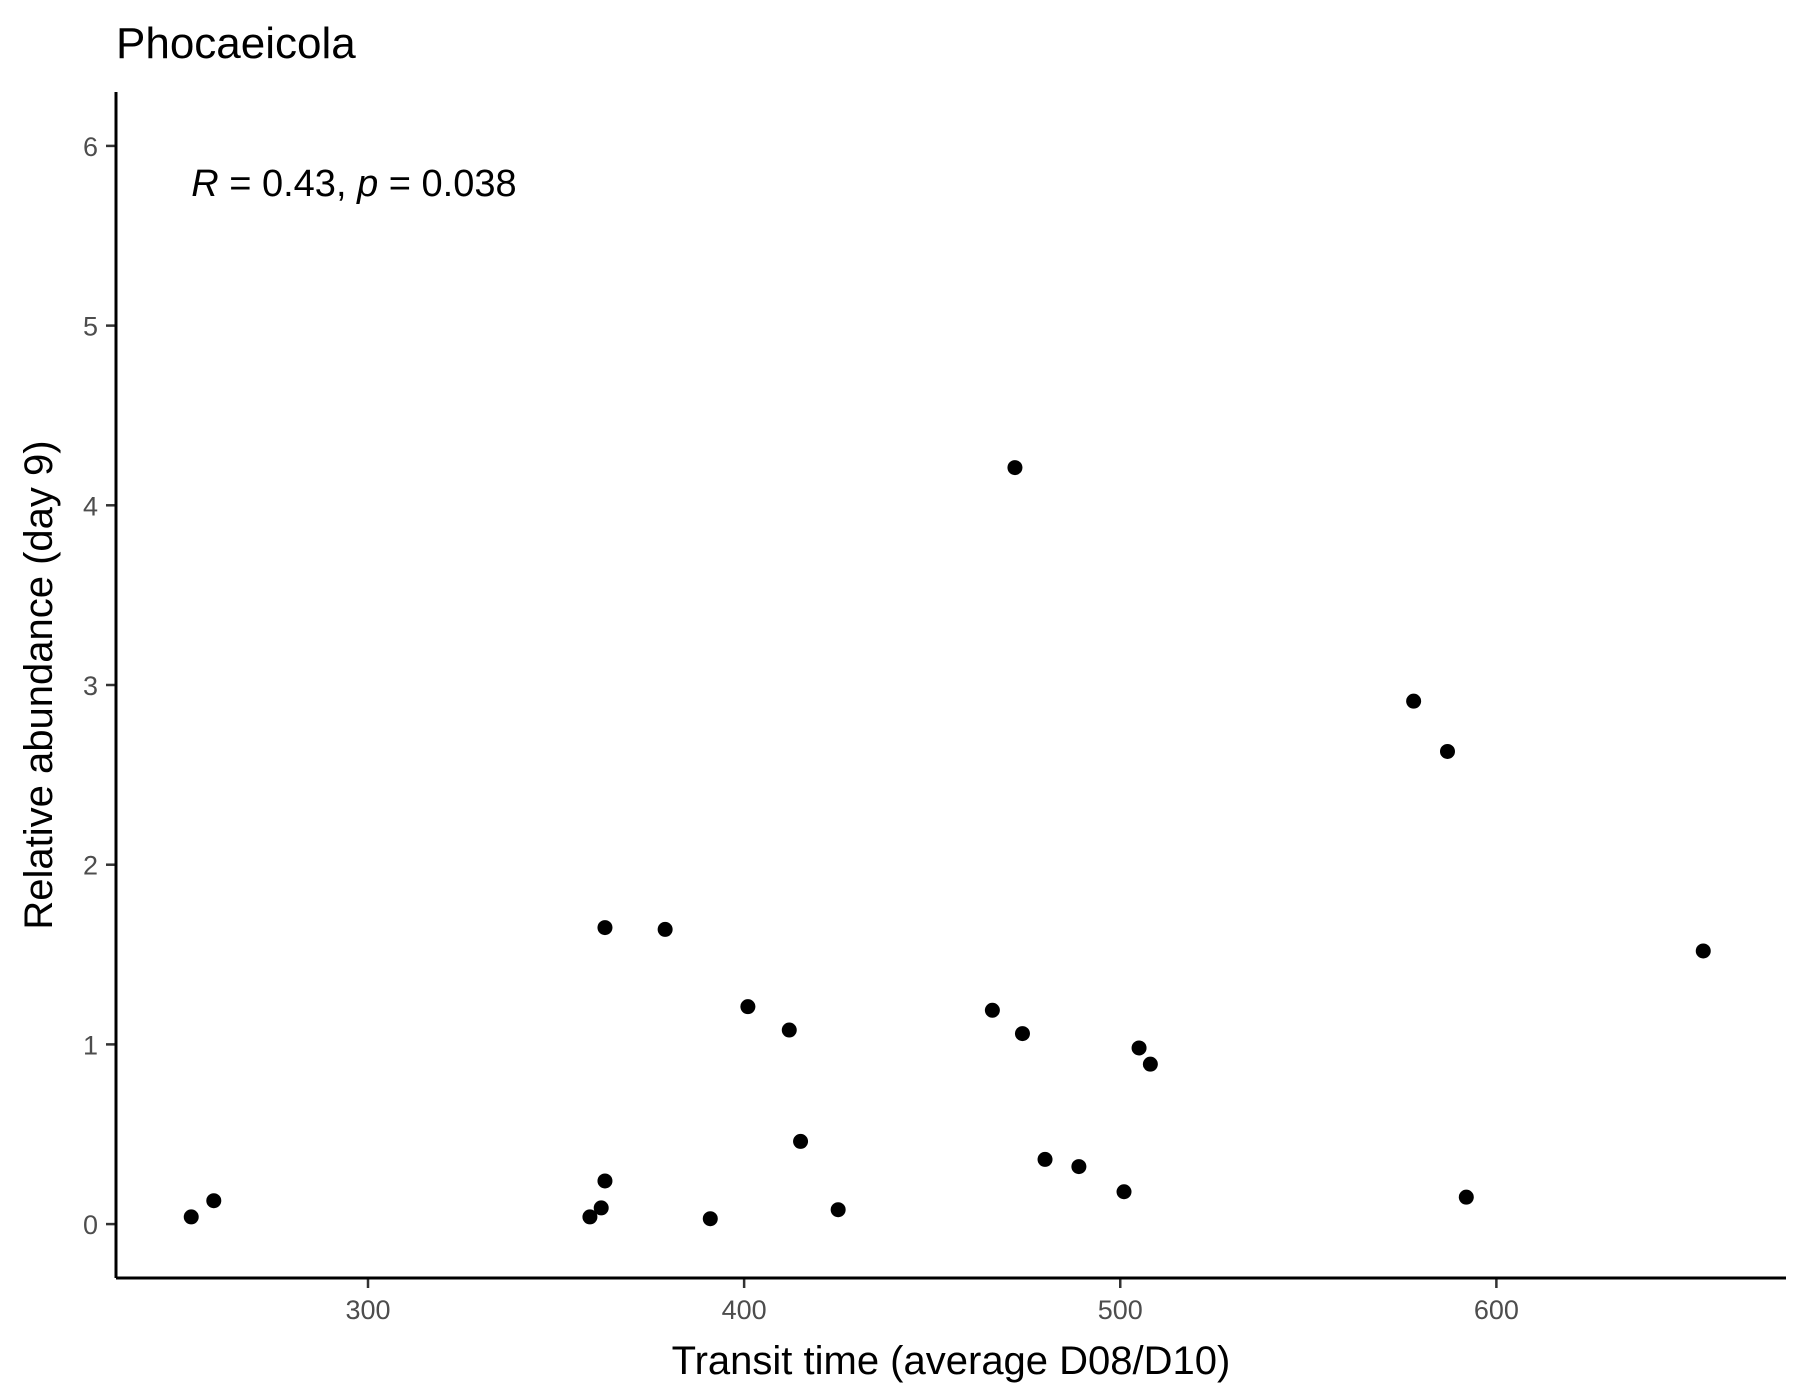 This screenshot has width=1800, height=1400. What do you see at coordinates (367, 184) in the screenshot?
I see `p-symbol: p` at bounding box center [367, 184].